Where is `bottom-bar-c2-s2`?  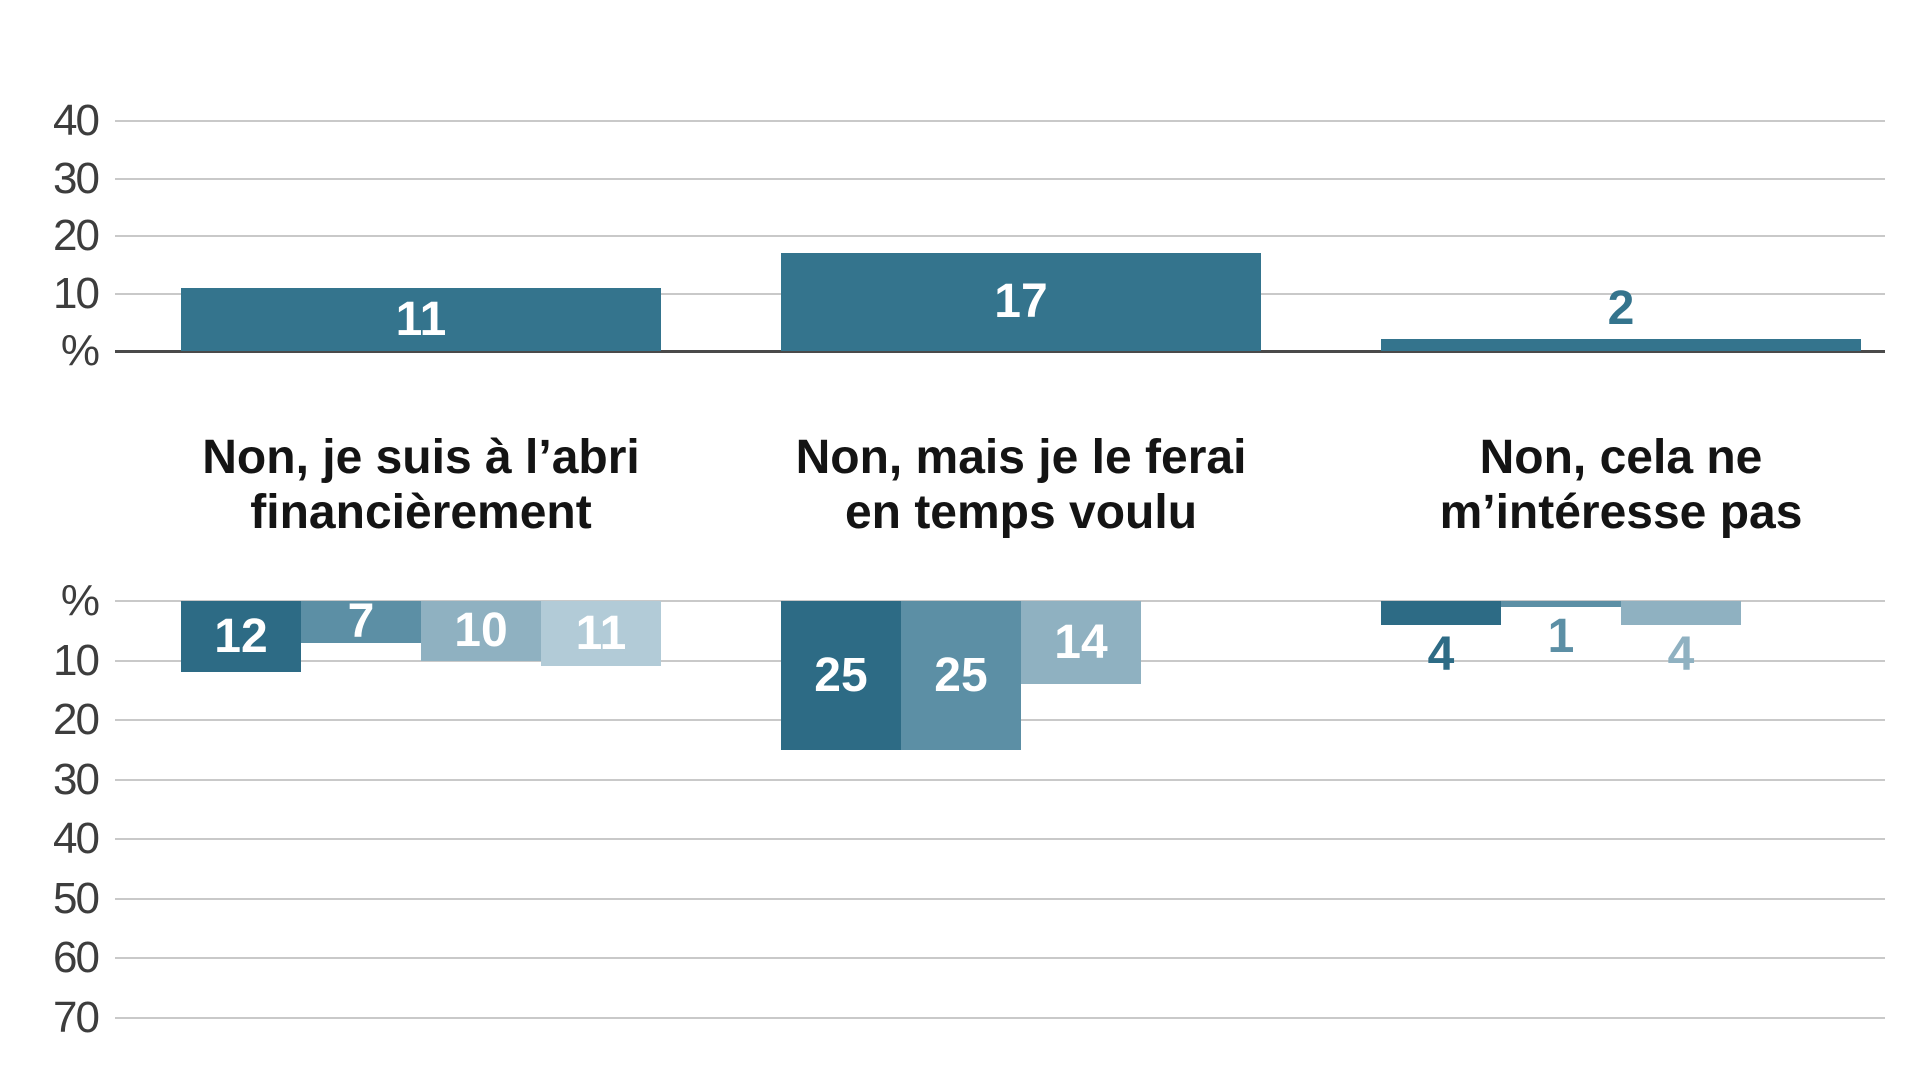 bottom-bar-c2-s2 is located at coordinates (961, 675).